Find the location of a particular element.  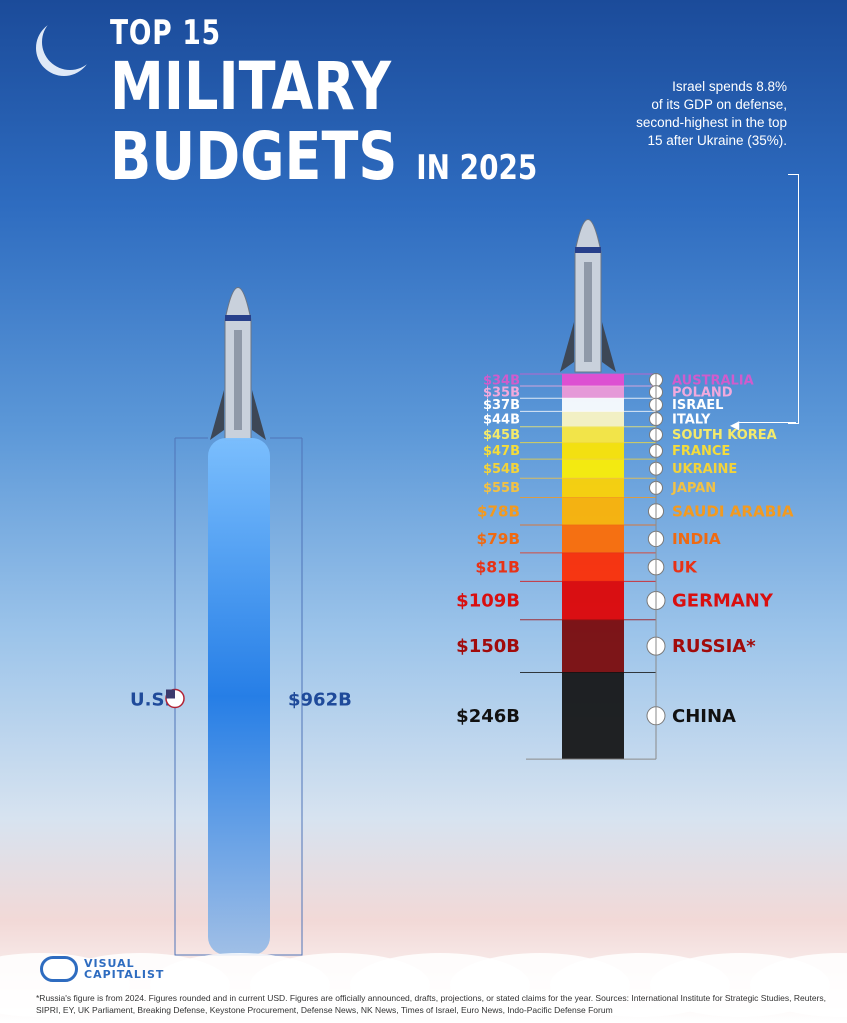

country-label-italy: ITALY is located at coordinates (691, 419).